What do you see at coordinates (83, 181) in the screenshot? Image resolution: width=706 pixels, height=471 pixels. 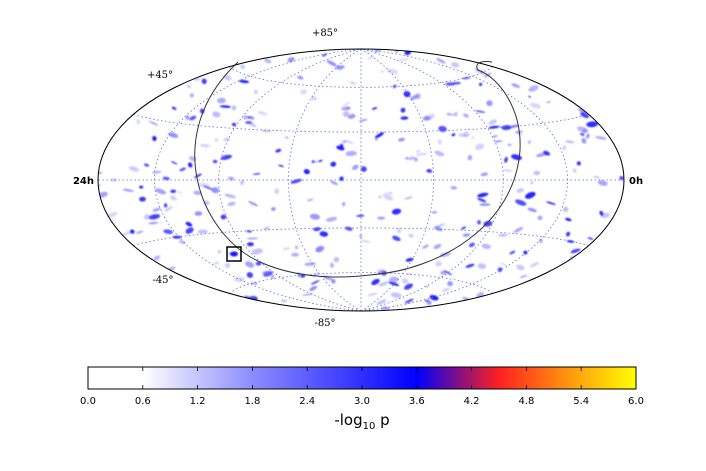 I see `label-left: 24h` at bounding box center [83, 181].